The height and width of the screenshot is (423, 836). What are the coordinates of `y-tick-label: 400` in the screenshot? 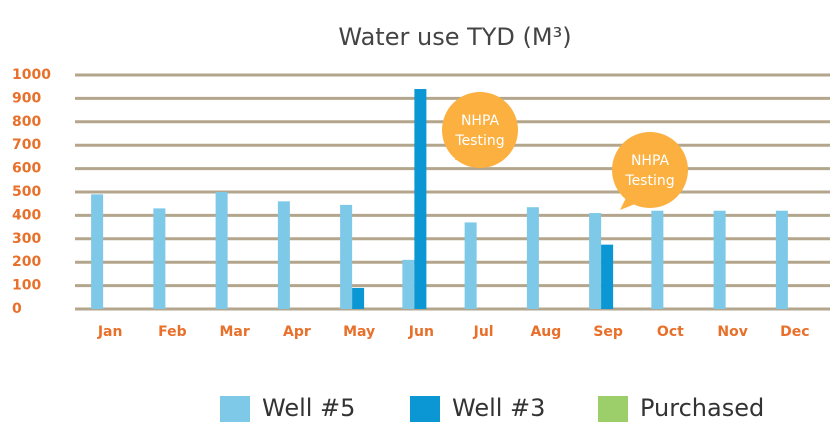 It's located at (26, 215).